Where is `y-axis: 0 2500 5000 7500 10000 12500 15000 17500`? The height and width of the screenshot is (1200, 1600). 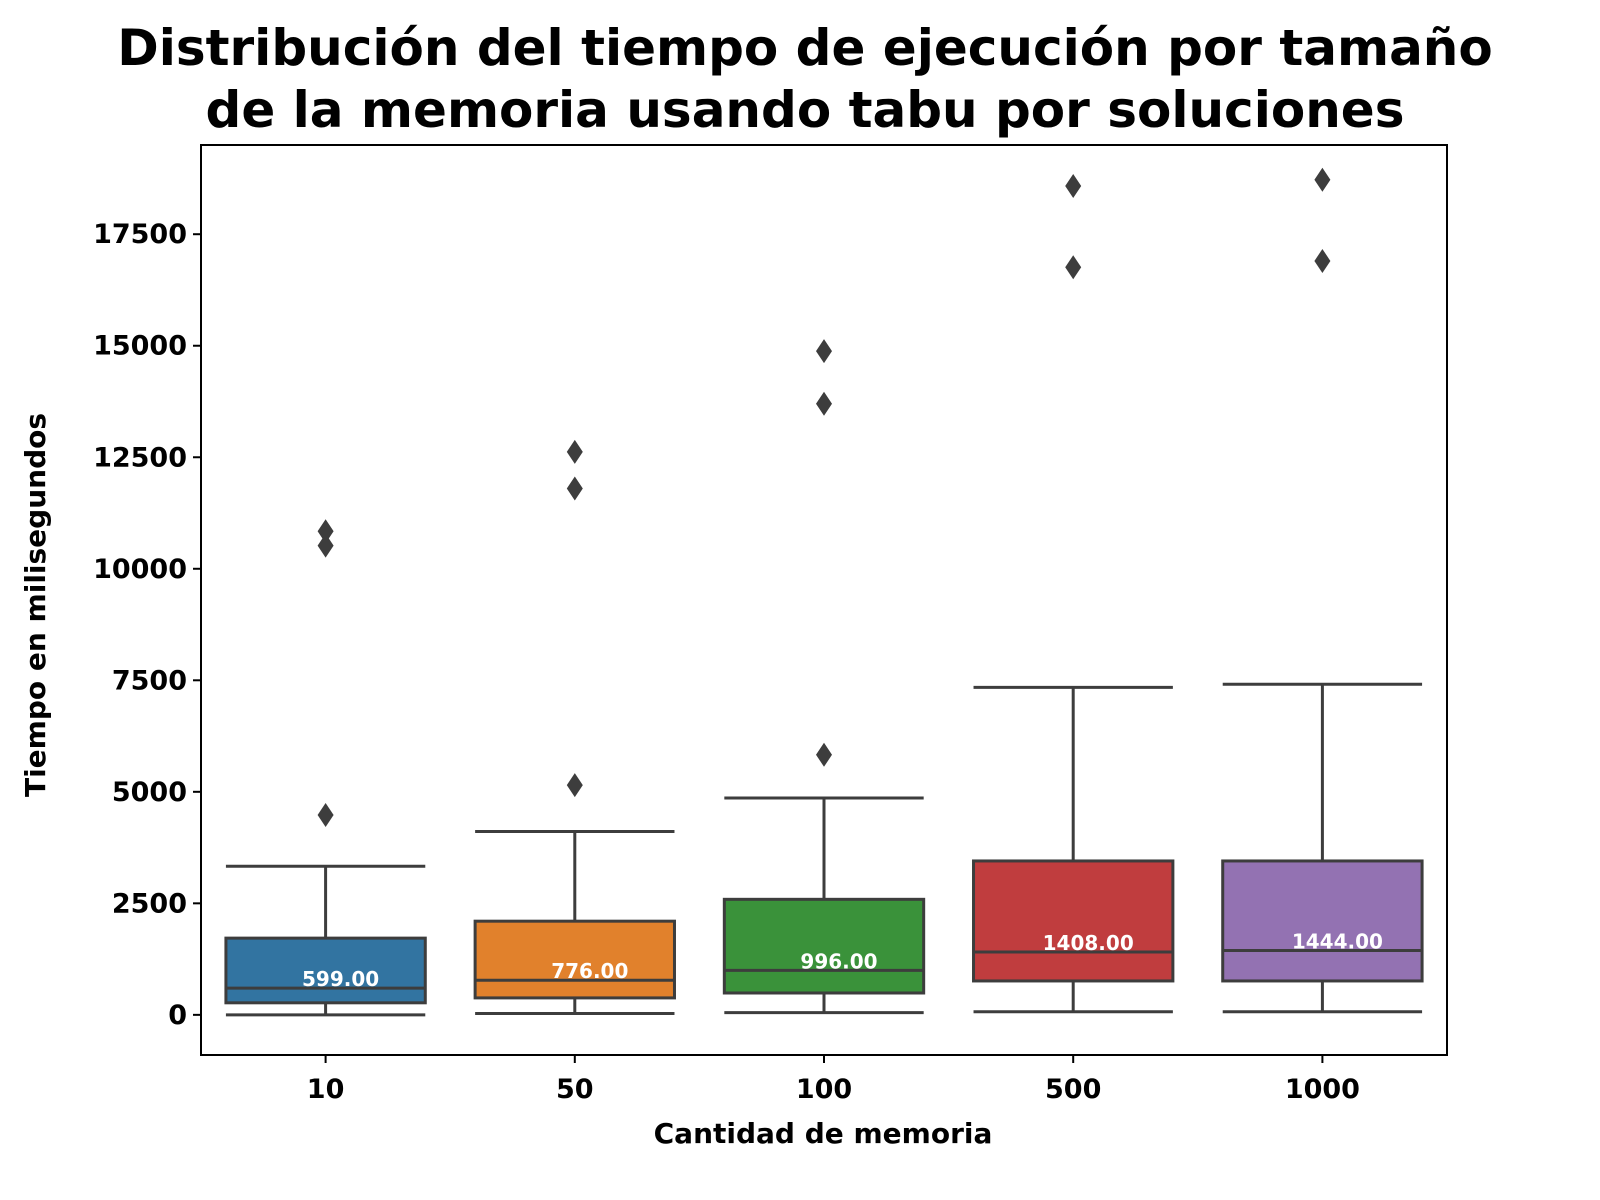
y-axis: 0 2500 5000 7500 10000 12500 15000 17500 is located at coordinates (147, 625).